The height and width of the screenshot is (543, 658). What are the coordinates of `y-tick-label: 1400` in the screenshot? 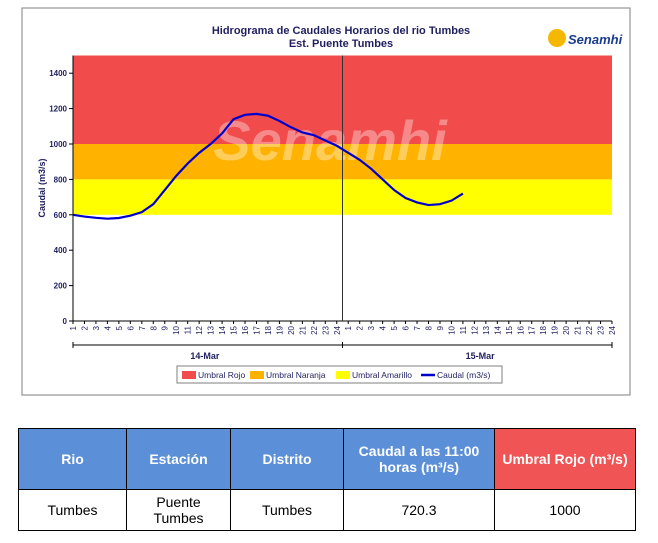 It's located at (58, 73).